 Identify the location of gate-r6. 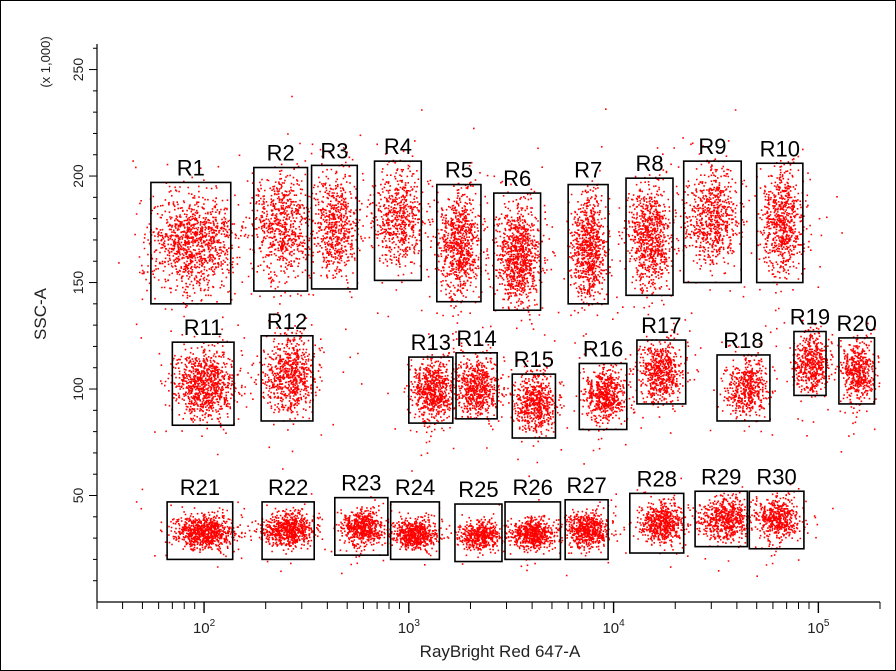
(517, 252).